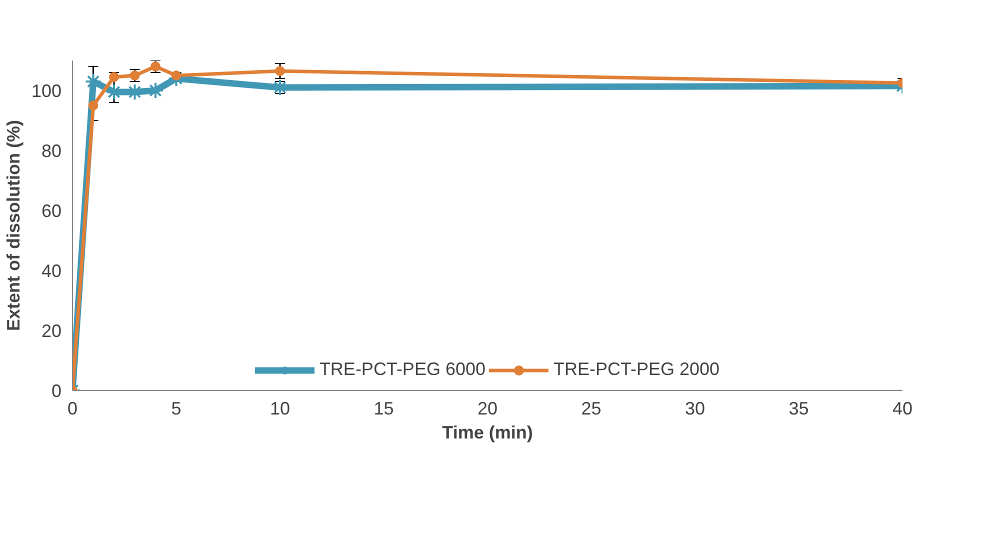 Image resolution: width=1000 pixels, height=550 pixels. Describe the element at coordinates (487, 408) in the screenshot. I see `x-tick-label: 20` at that location.